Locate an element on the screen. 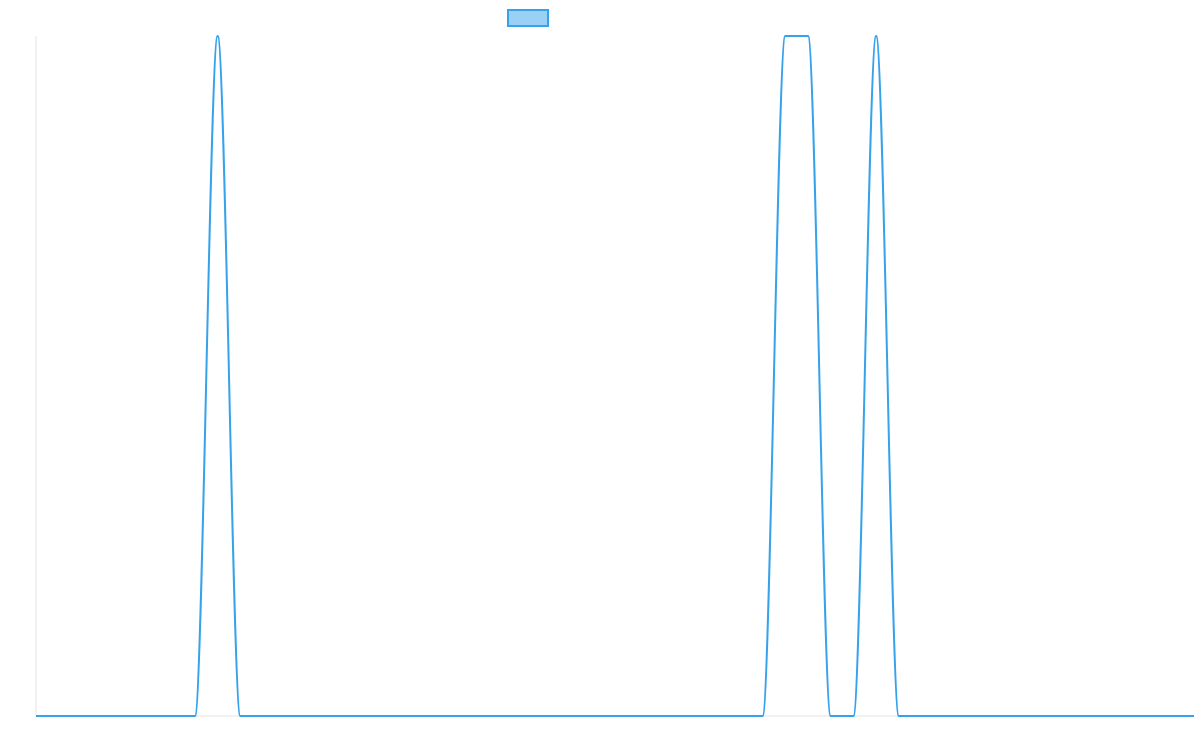 The height and width of the screenshot is (750, 1200). legend is located at coordinates (528, 18).